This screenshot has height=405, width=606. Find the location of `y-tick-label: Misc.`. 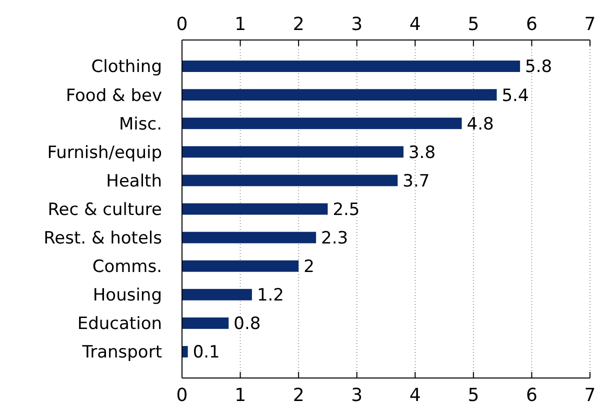

y-tick-label: Misc. is located at coordinates (140, 124).